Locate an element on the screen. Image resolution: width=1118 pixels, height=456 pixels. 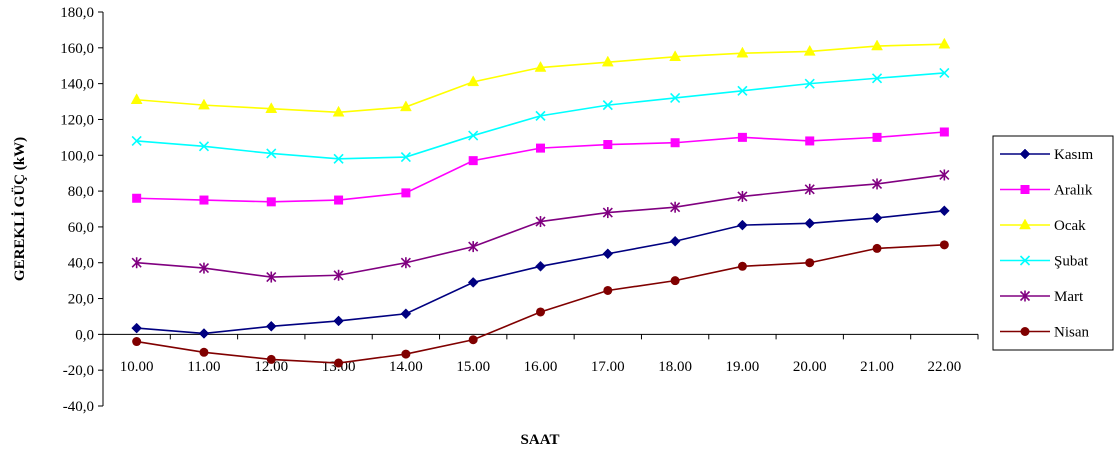
x-tick-label: 20.00 is located at coordinates (810, 367).